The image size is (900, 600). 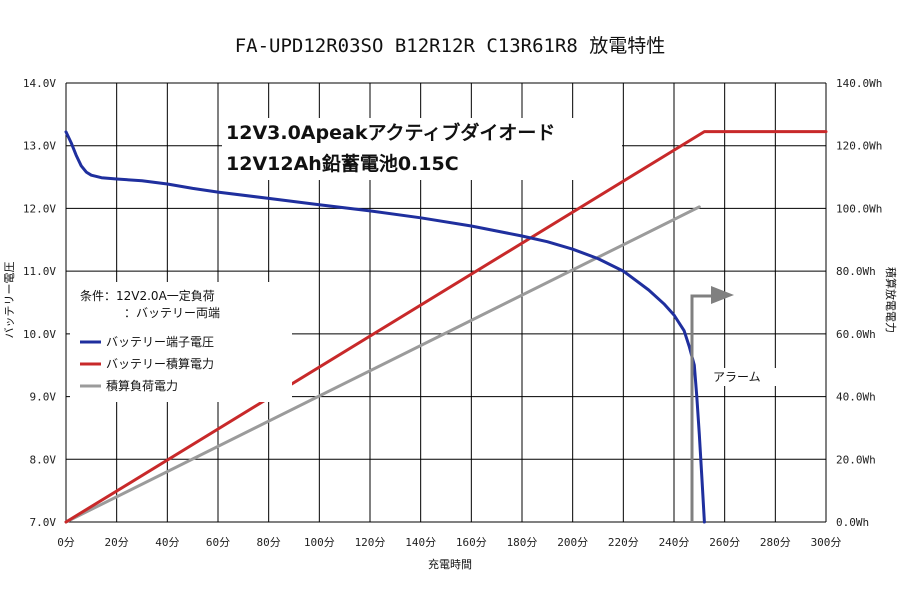 What do you see at coordinates (43, 522) in the screenshot?
I see `y-left-tick-label: 7.0V` at bounding box center [43, 522].